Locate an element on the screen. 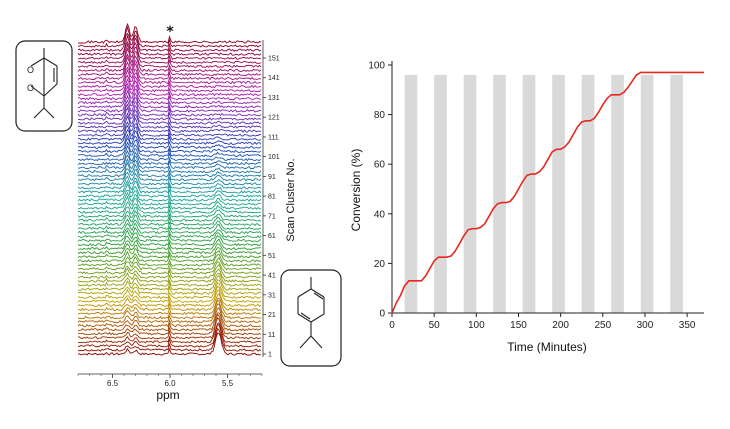 The height and width of the screenshot is (429, 730). x-tick-label: 150 is located at coordinates (518, 325).